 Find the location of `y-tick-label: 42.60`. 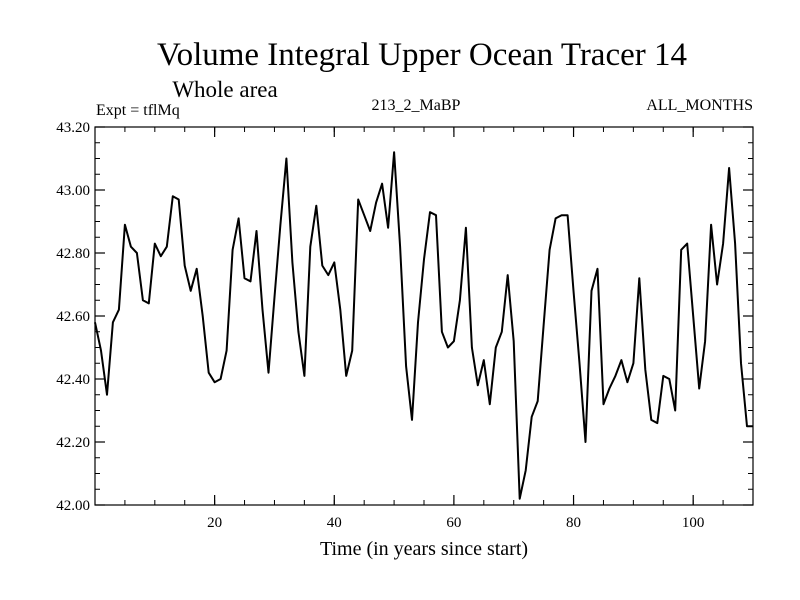

y-tick-label: 42.60 is located at coordinates (73, 317).